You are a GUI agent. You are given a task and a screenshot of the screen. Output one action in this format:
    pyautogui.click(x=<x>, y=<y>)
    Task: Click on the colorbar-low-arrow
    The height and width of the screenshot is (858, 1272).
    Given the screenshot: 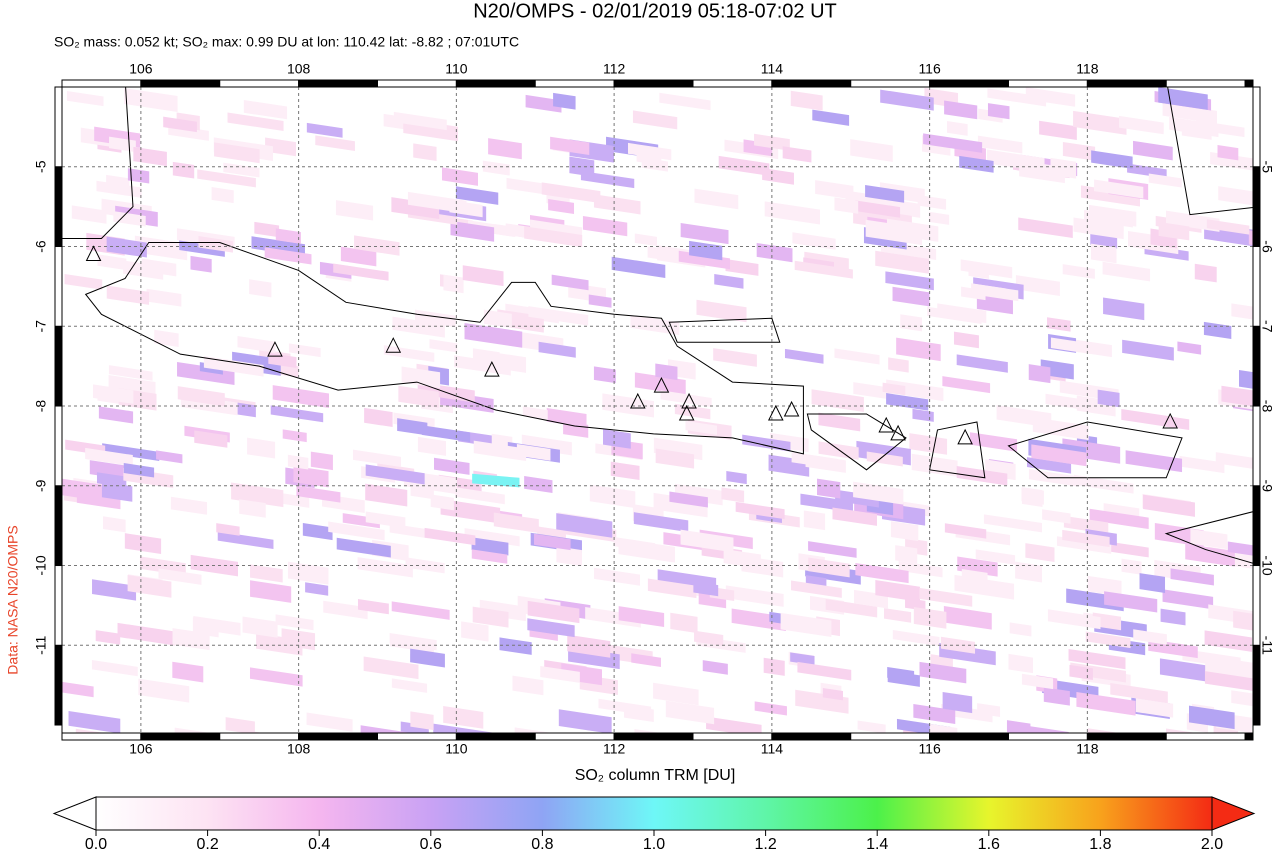 What is the action you would take?
    pyautogui.click(x=74, y=813)
    